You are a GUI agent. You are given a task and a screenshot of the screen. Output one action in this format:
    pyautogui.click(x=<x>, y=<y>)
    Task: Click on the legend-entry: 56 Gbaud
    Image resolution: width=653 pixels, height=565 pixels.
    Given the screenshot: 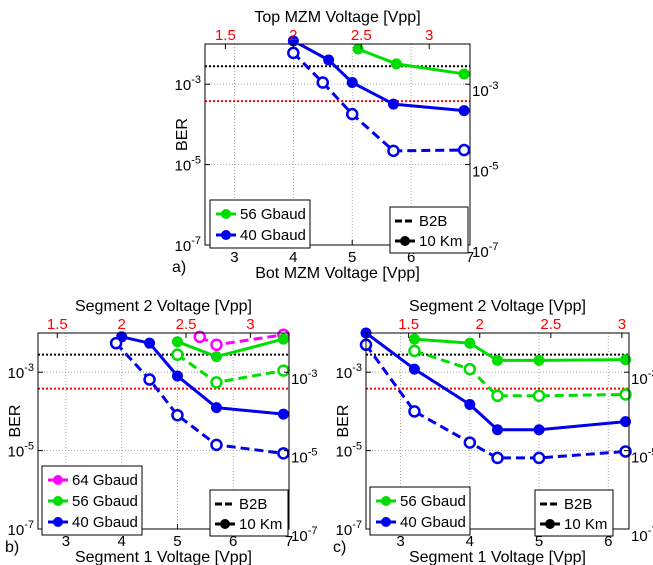 What is the action you would take?
    pyautogui.click(x=105, y=501)
    